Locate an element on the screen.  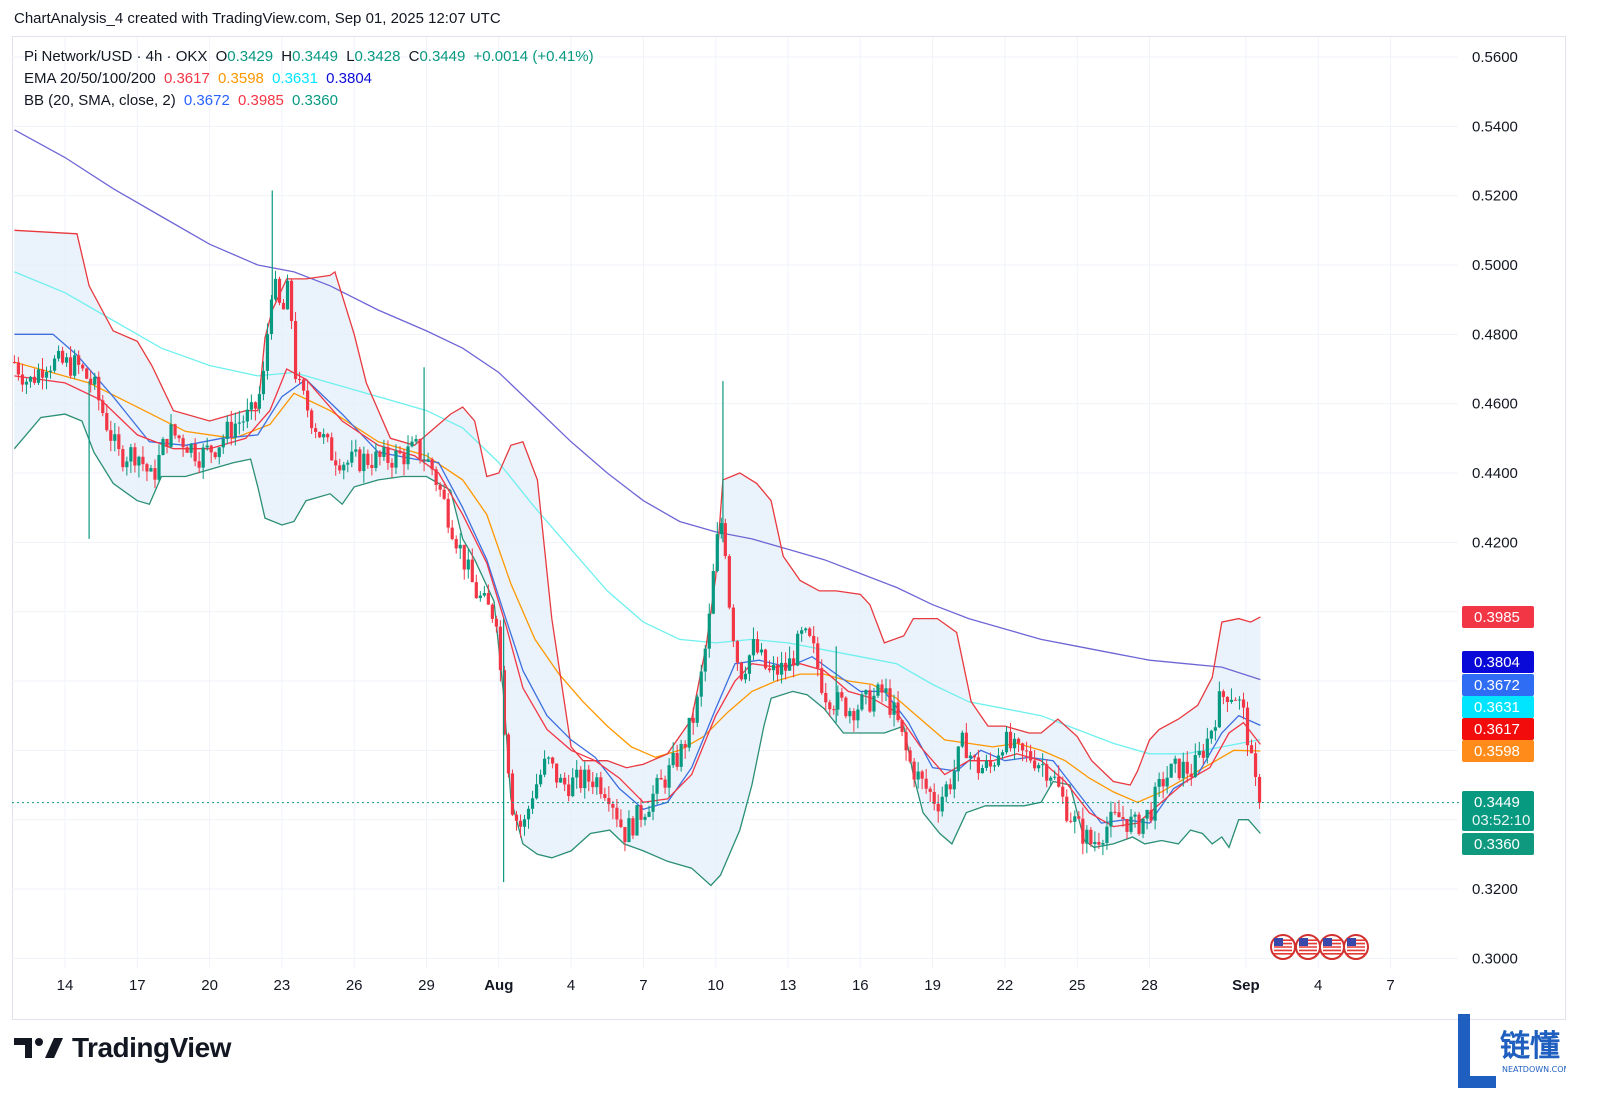
price-badge-value: 0.3985 is located at coordinates (1497, 617).